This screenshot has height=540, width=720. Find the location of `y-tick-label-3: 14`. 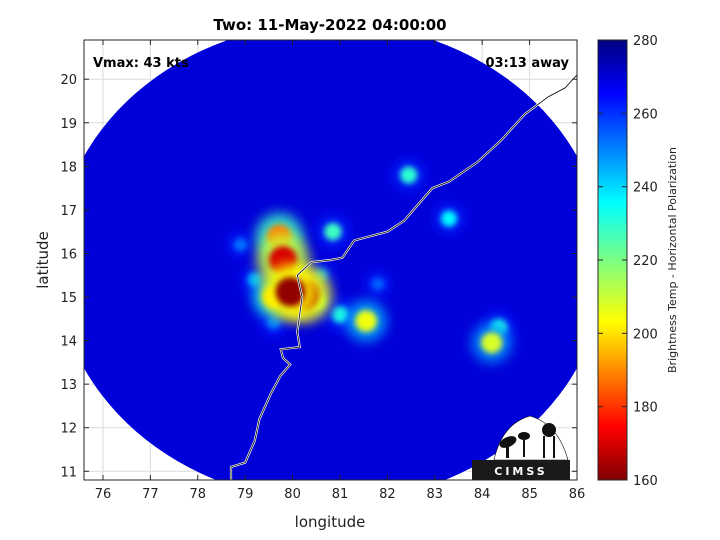

y-tick-label-3: 14 is located at coordinates (68, 342).